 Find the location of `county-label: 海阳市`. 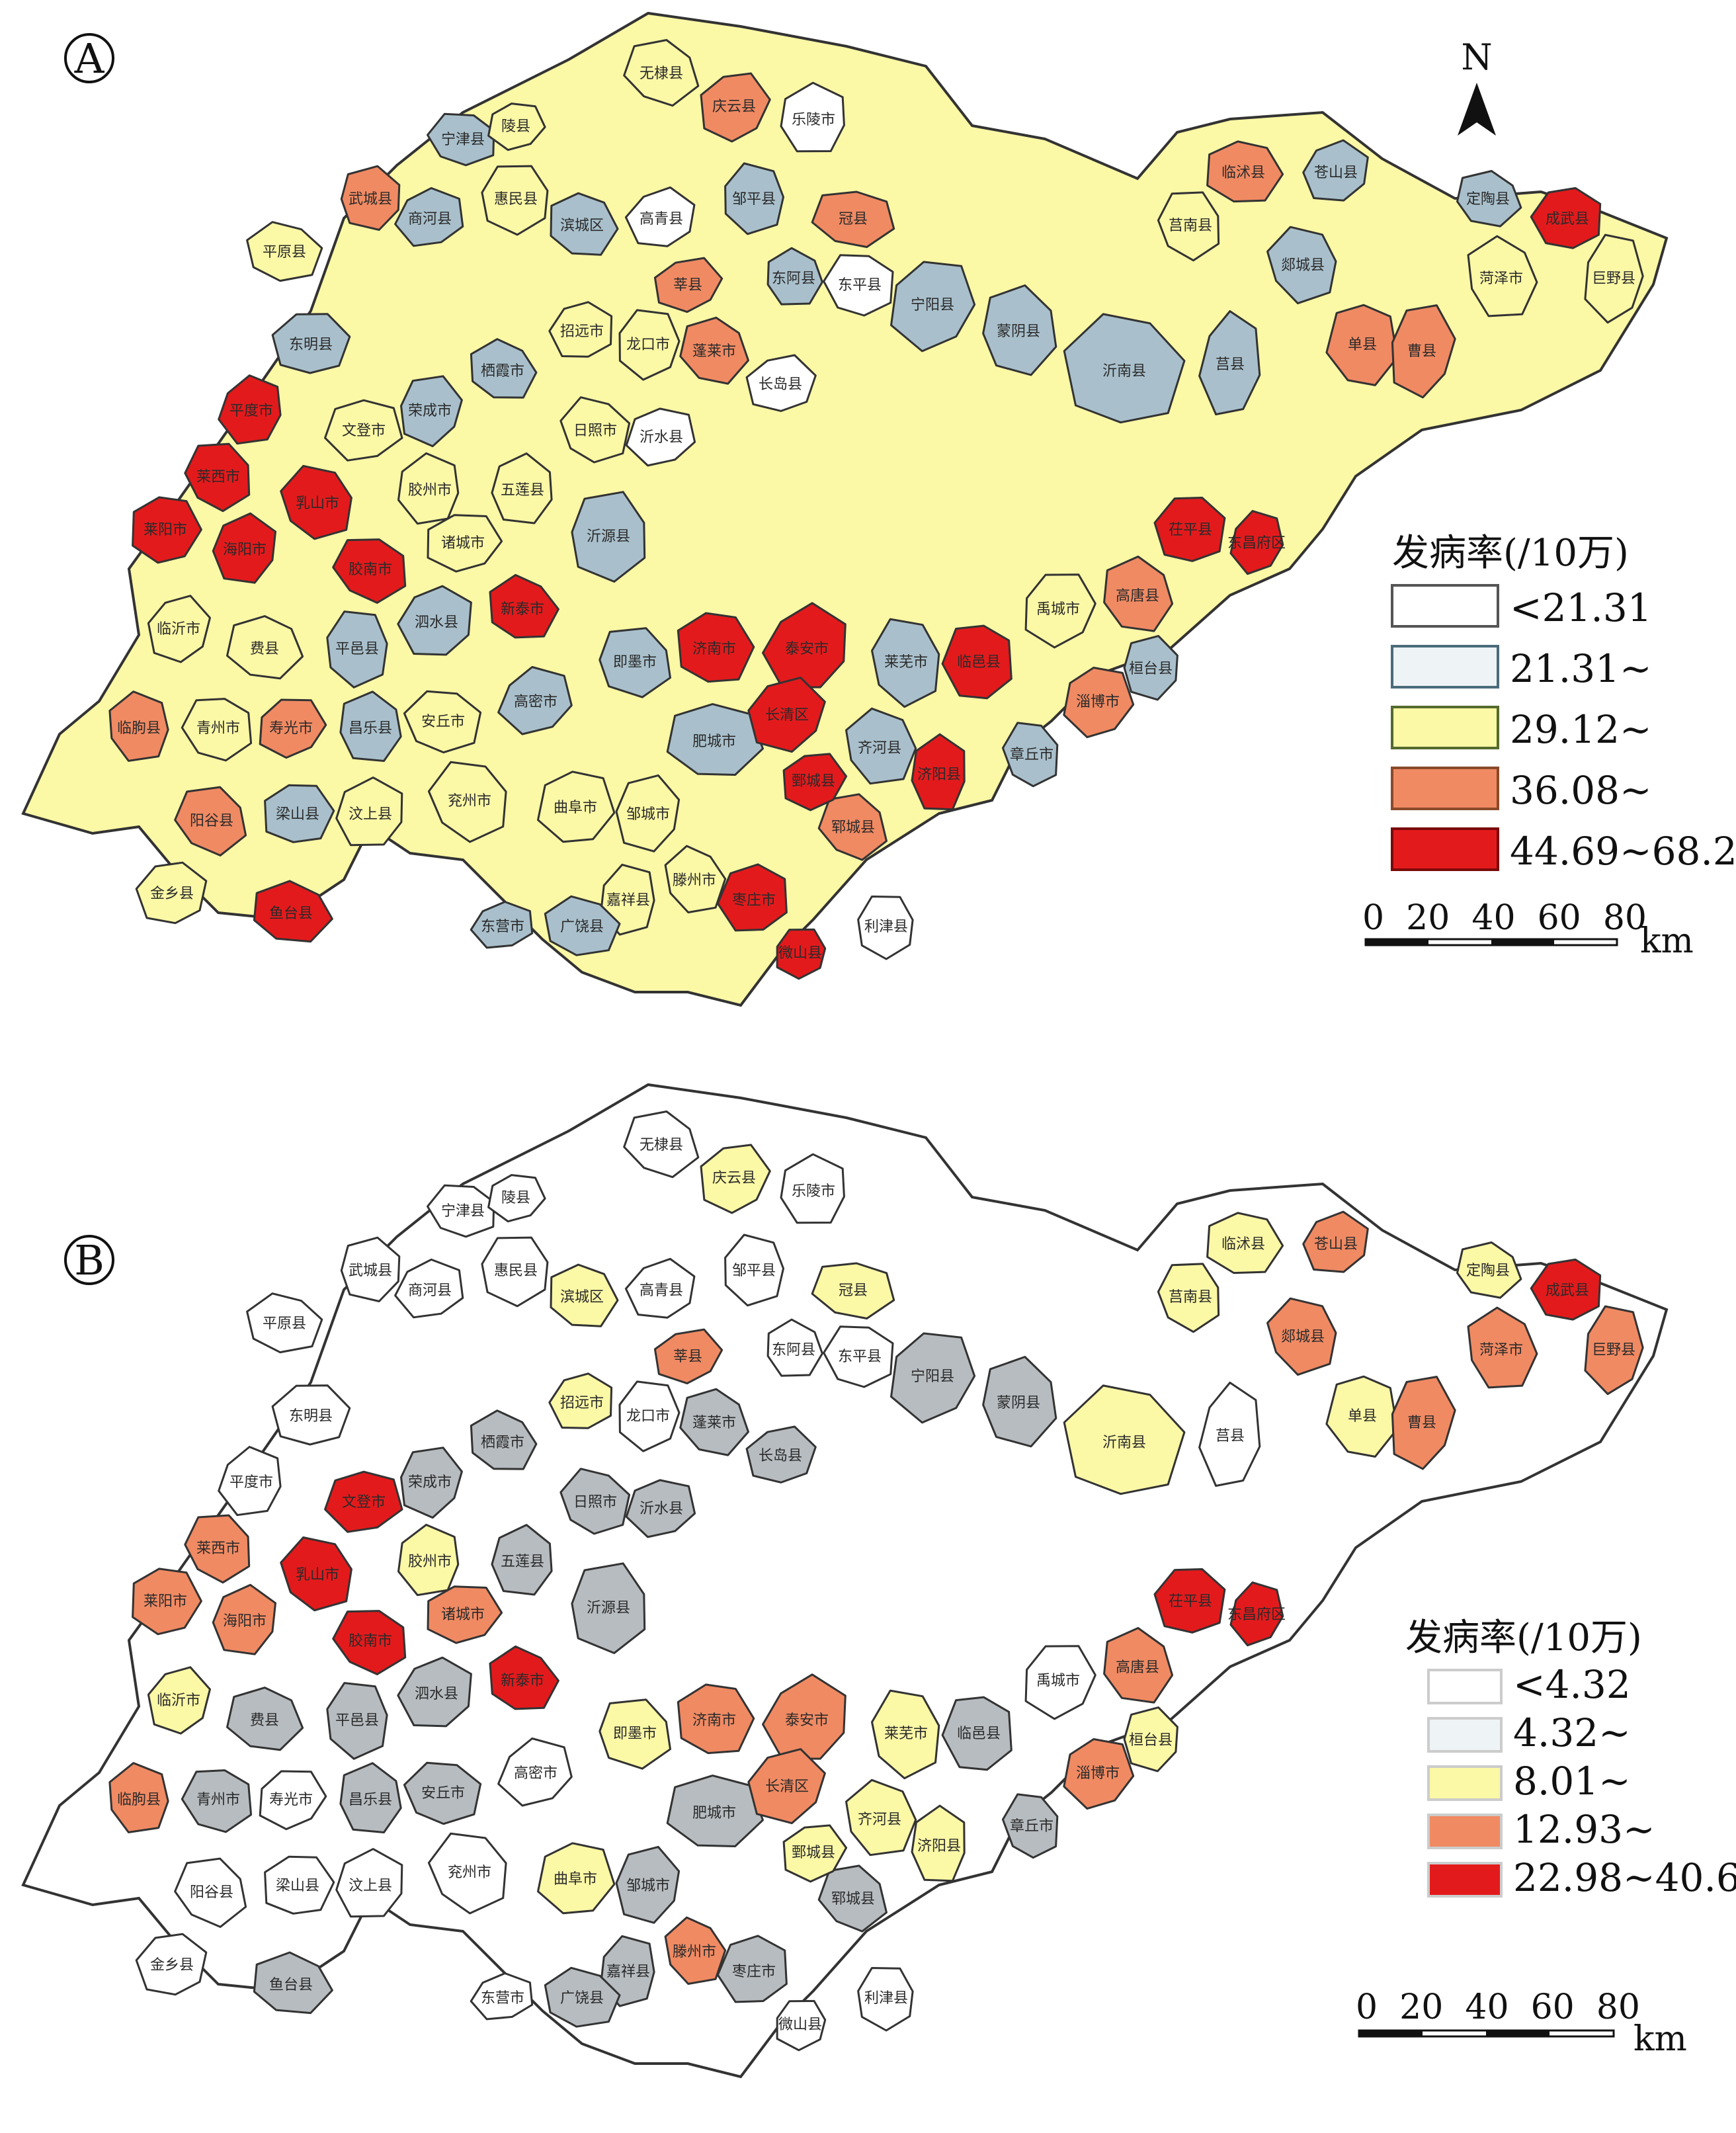

county-label: 海阳市 is located at coordinates (245, 550).